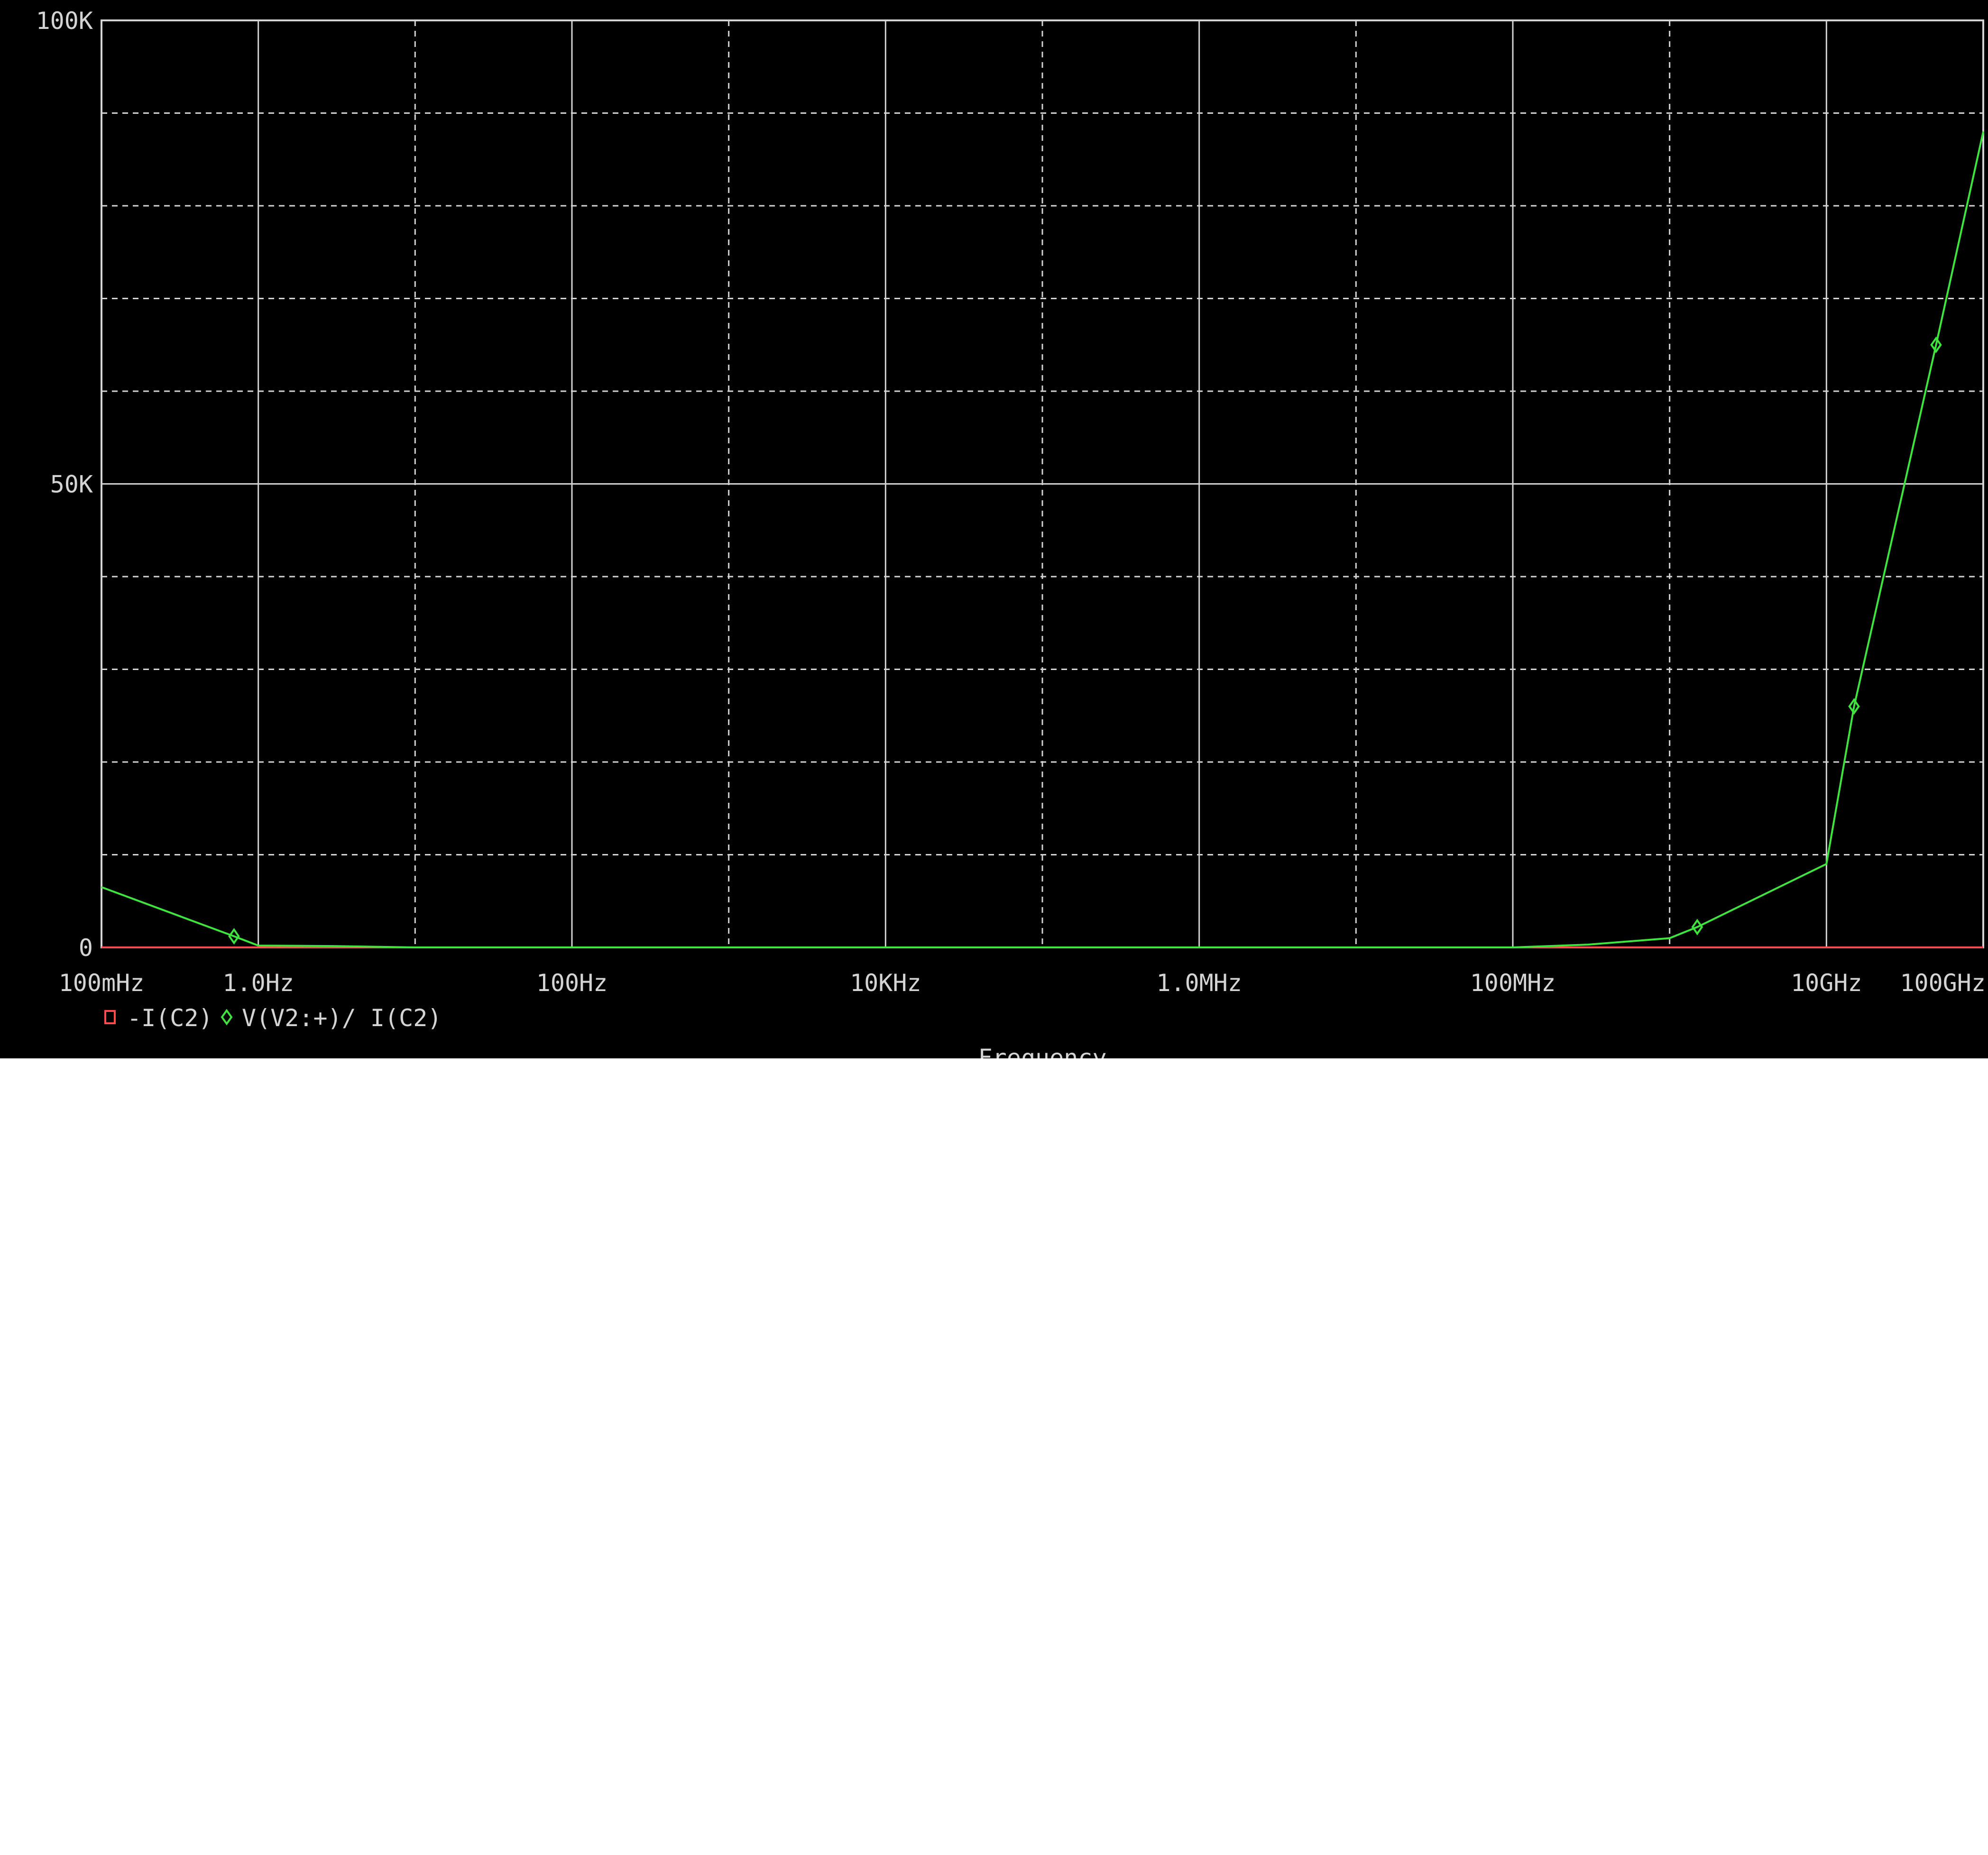 This screenshot has height=1855, width=1988. I want to click on x-axis-title: Frequency, so click(1042, 1051).